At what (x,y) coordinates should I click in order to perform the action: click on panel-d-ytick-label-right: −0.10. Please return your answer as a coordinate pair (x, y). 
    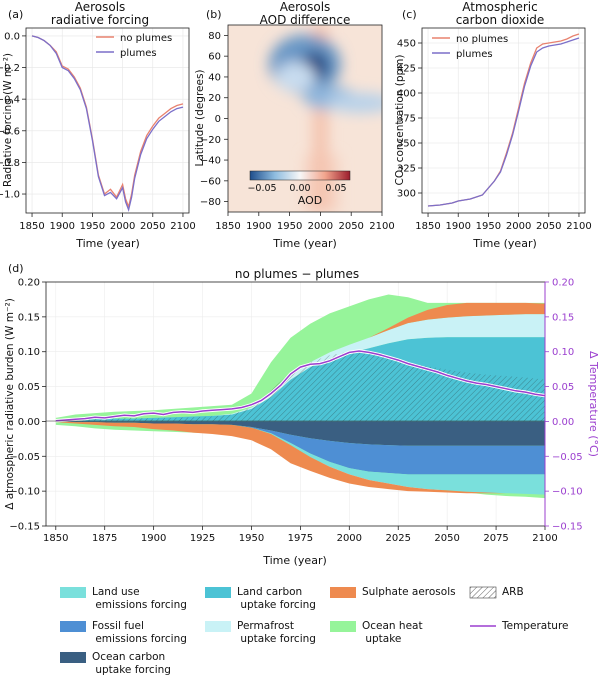
    Looking at the image, I should click on (567, 492).